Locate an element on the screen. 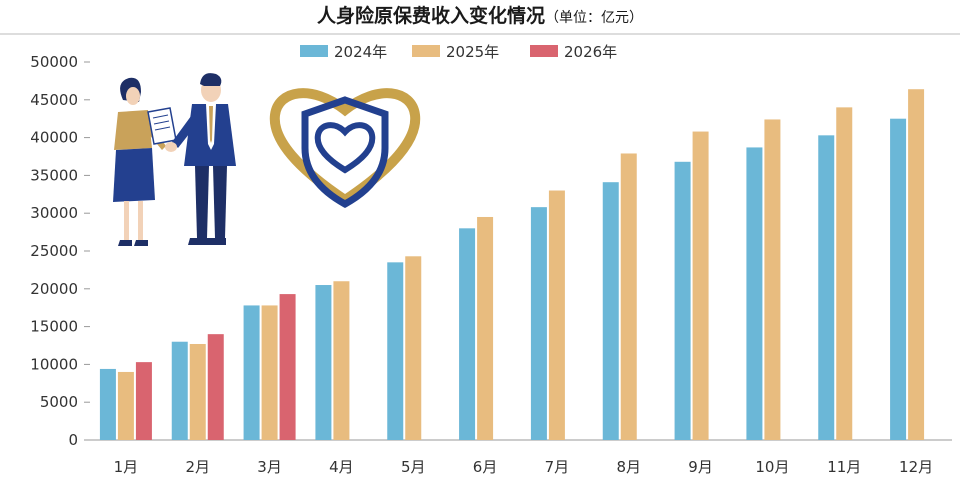 This screenshot has height=477, width=960. y-tick-label: 45000 is located at coordinates (54, 100).